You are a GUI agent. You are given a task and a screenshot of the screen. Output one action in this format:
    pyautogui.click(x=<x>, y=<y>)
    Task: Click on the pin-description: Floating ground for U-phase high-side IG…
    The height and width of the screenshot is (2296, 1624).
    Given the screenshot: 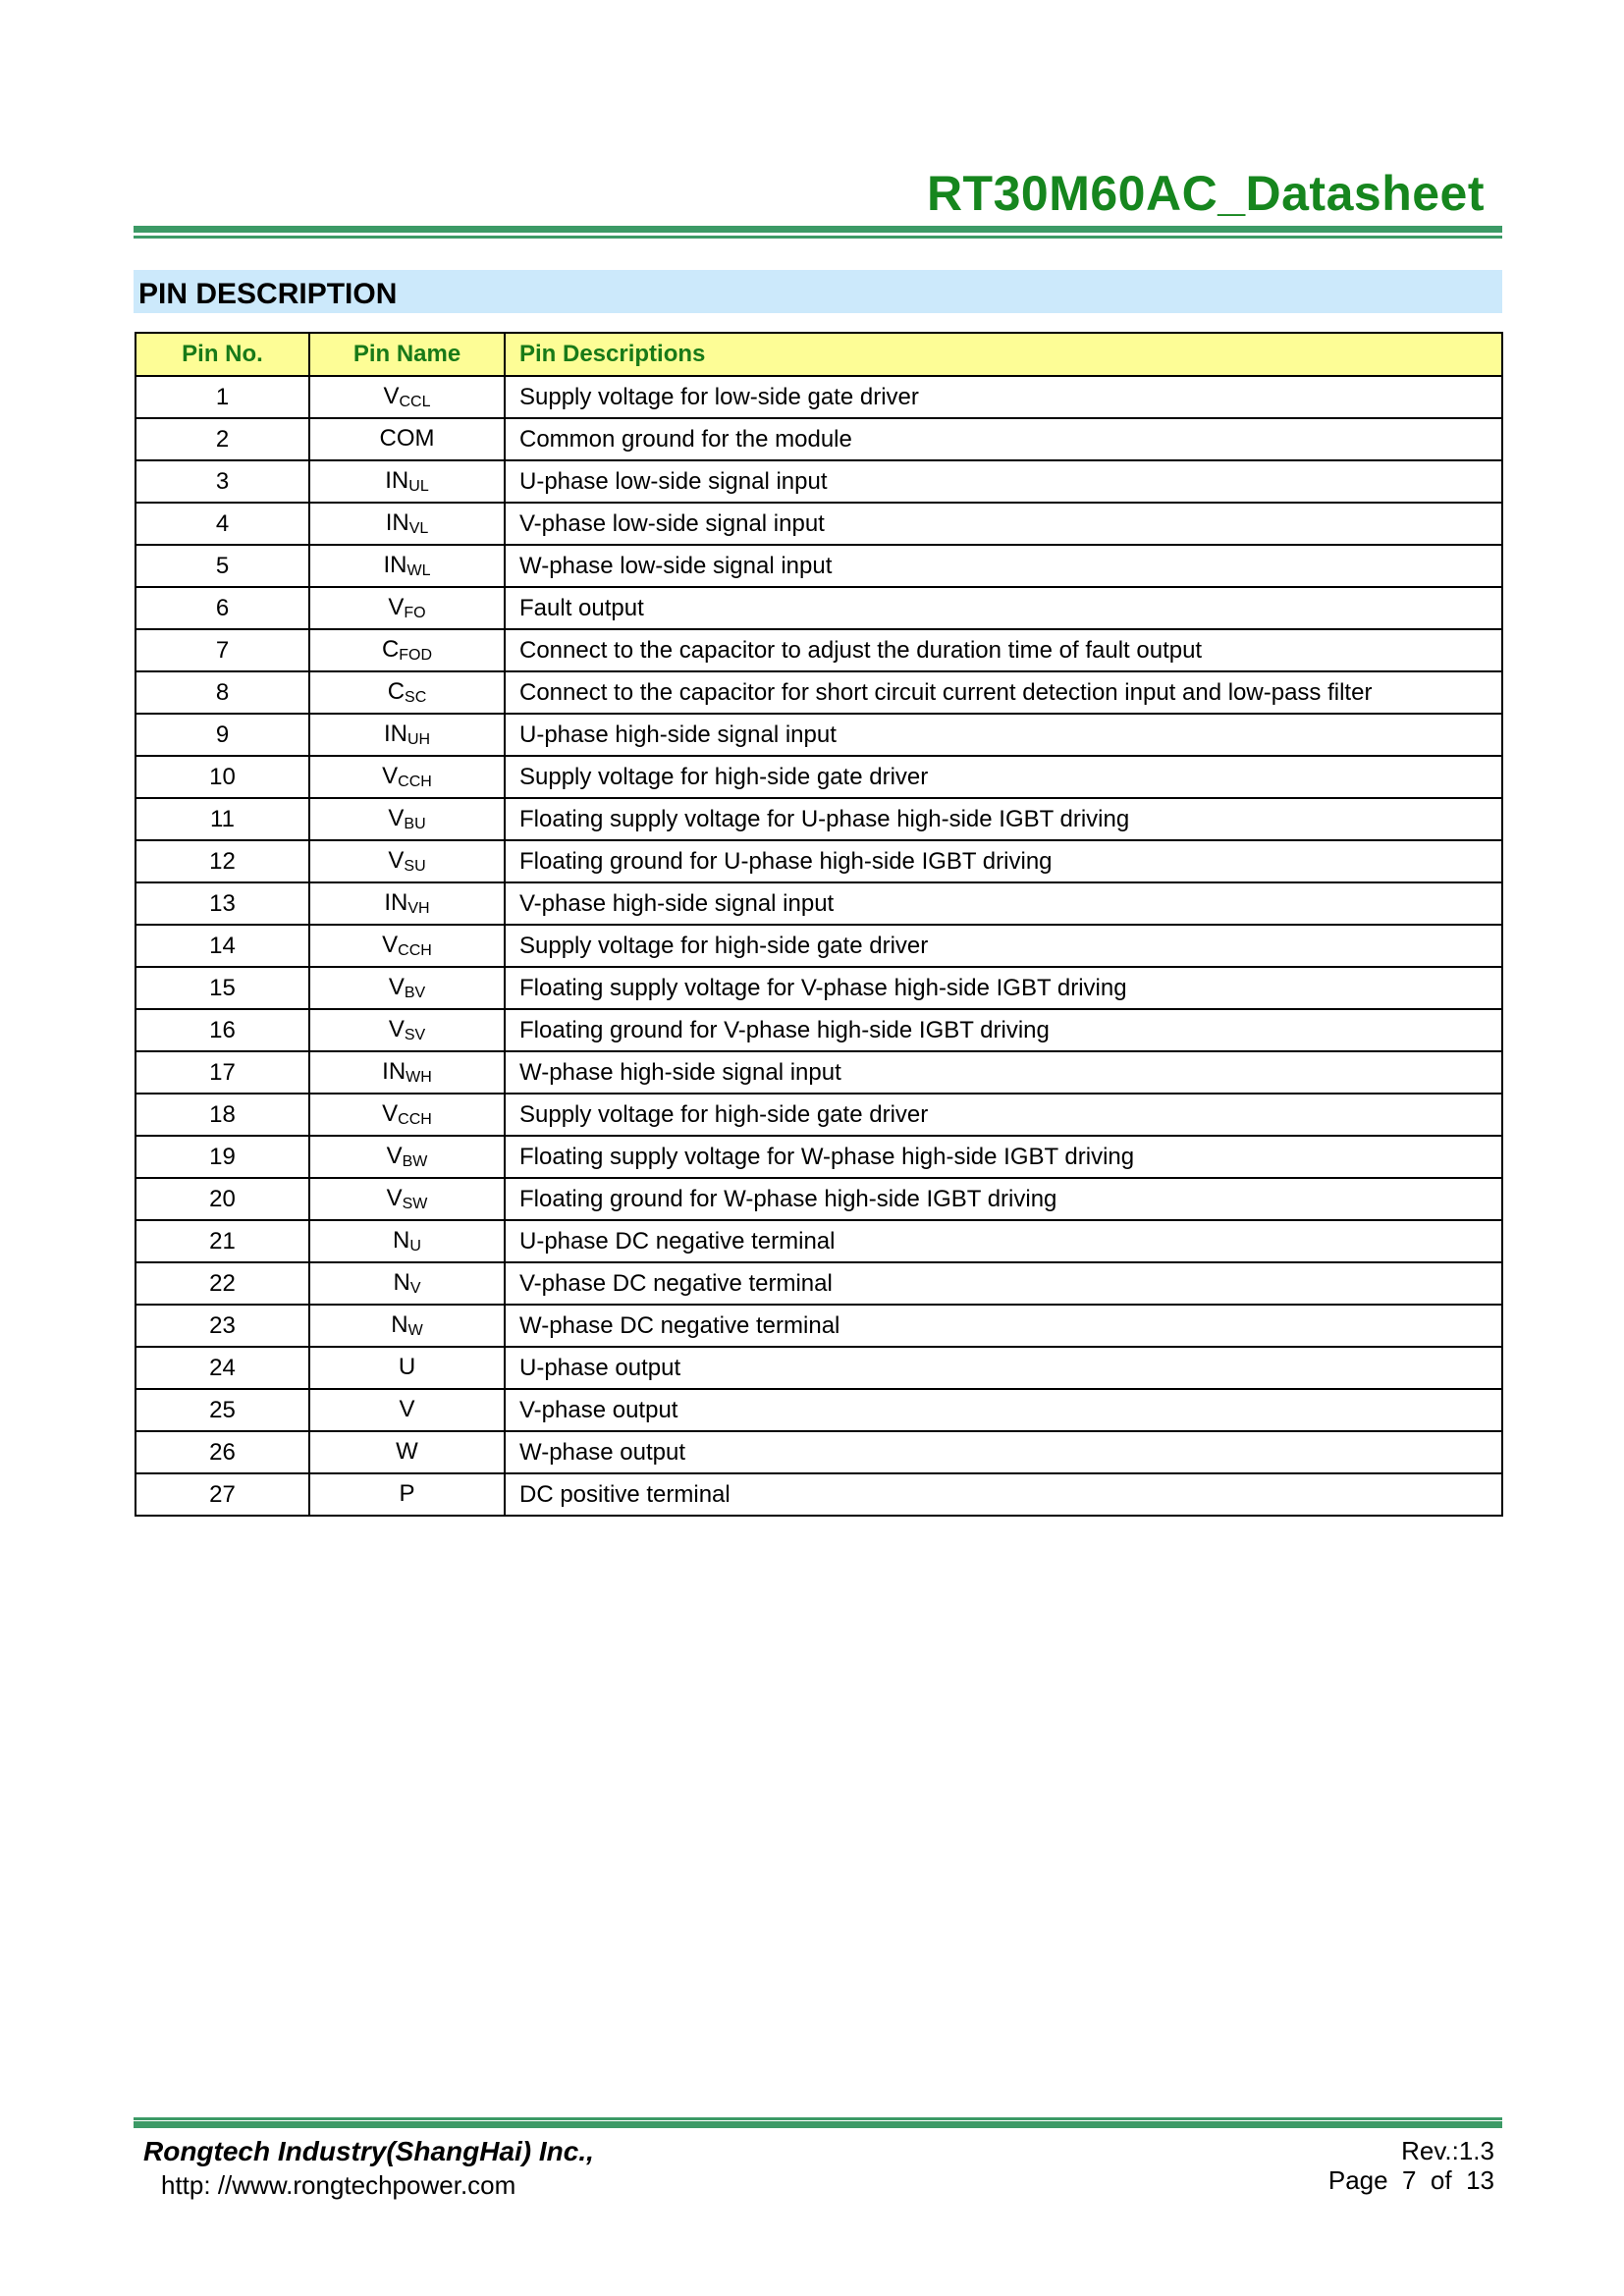 What is the action you would take?
    pyautogui.click(x=1003, y=861)
    